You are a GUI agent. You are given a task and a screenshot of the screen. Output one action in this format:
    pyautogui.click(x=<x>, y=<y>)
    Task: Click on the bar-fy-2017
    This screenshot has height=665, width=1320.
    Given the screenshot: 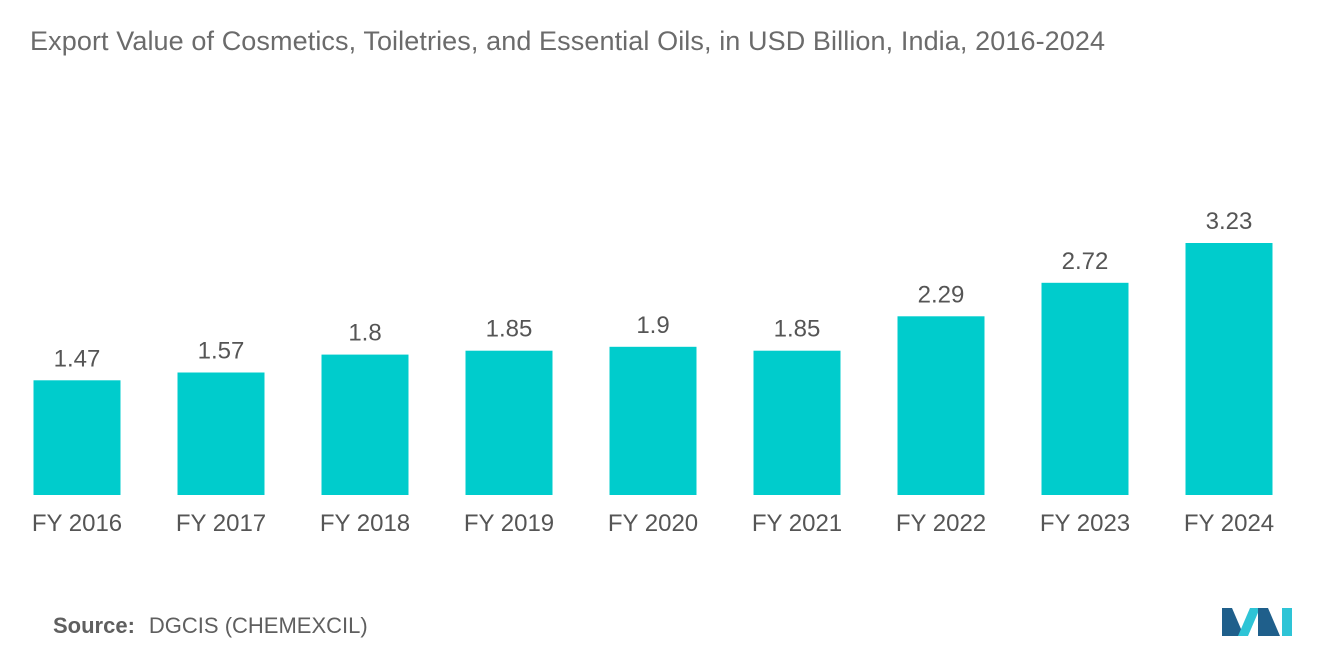 What is the action you would take?
    pyautogui.click(x=221, y=433)
    